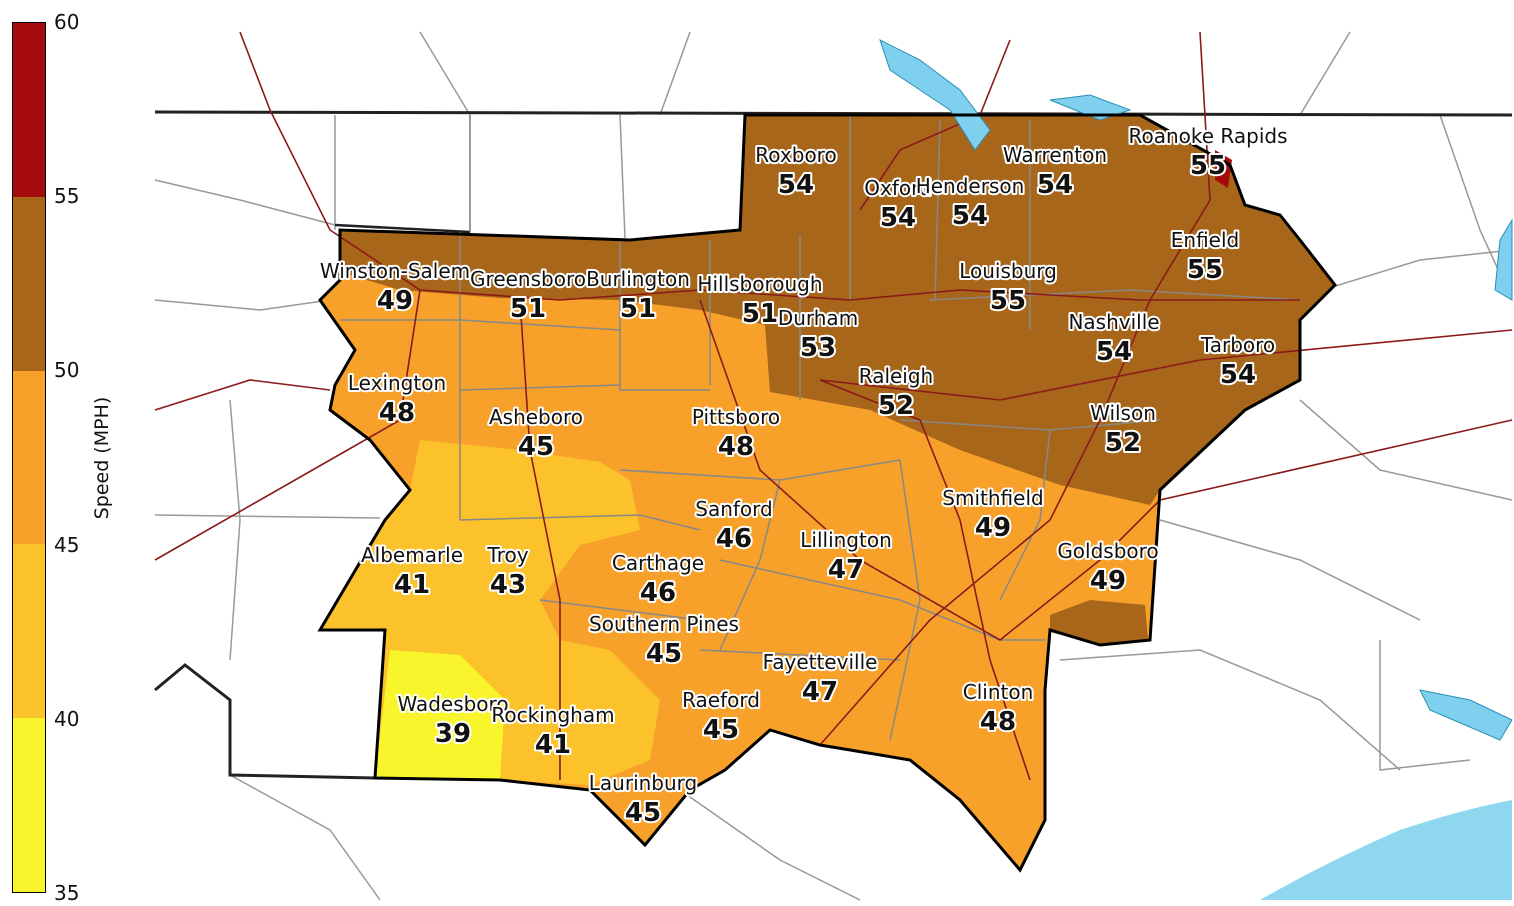 This screenshot has width=1514, height=906. I want to click on city-label: Raleigh 52, so click(896, 392).